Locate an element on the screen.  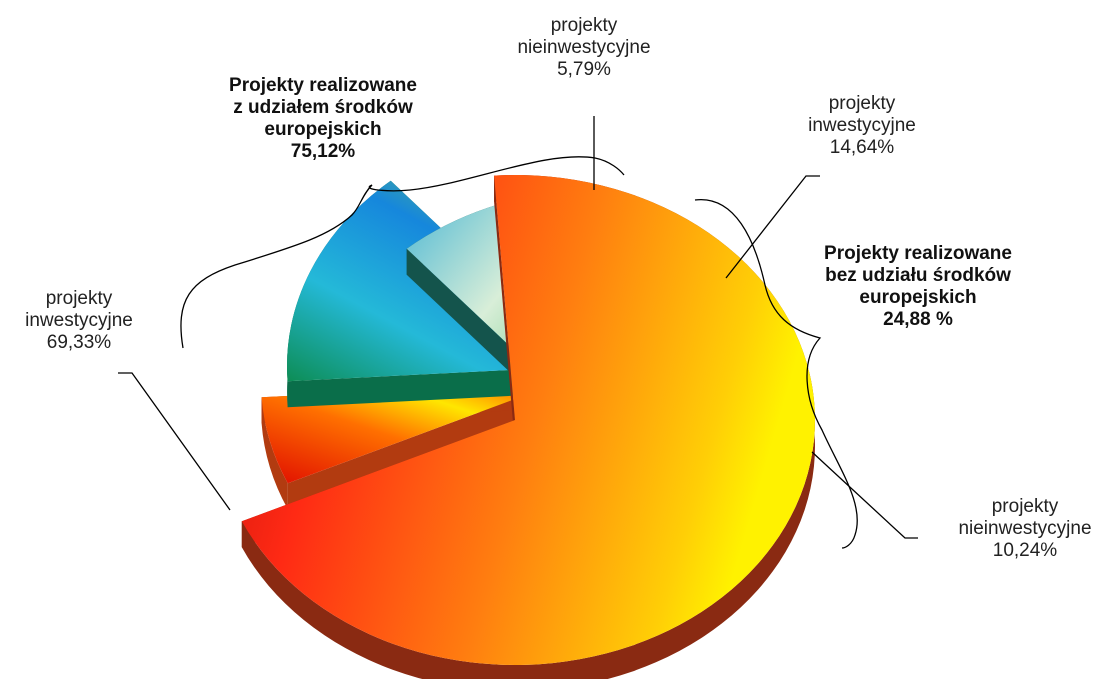
label-eu-non-investment-line: 5,79% is located at coordinates (584, 69).